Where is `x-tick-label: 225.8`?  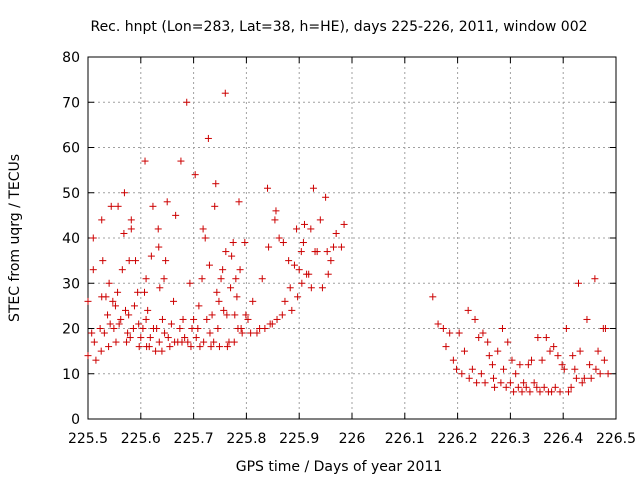
x-tick-label: 225.8 is located at coordinates (246, 439).